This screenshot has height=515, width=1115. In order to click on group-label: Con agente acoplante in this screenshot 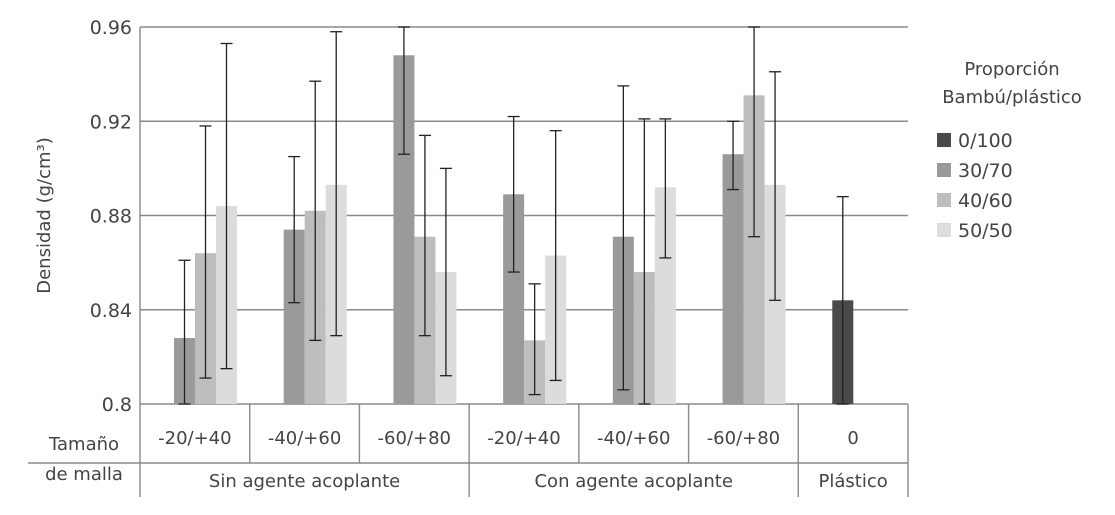, I will do `click(633, 481)`.